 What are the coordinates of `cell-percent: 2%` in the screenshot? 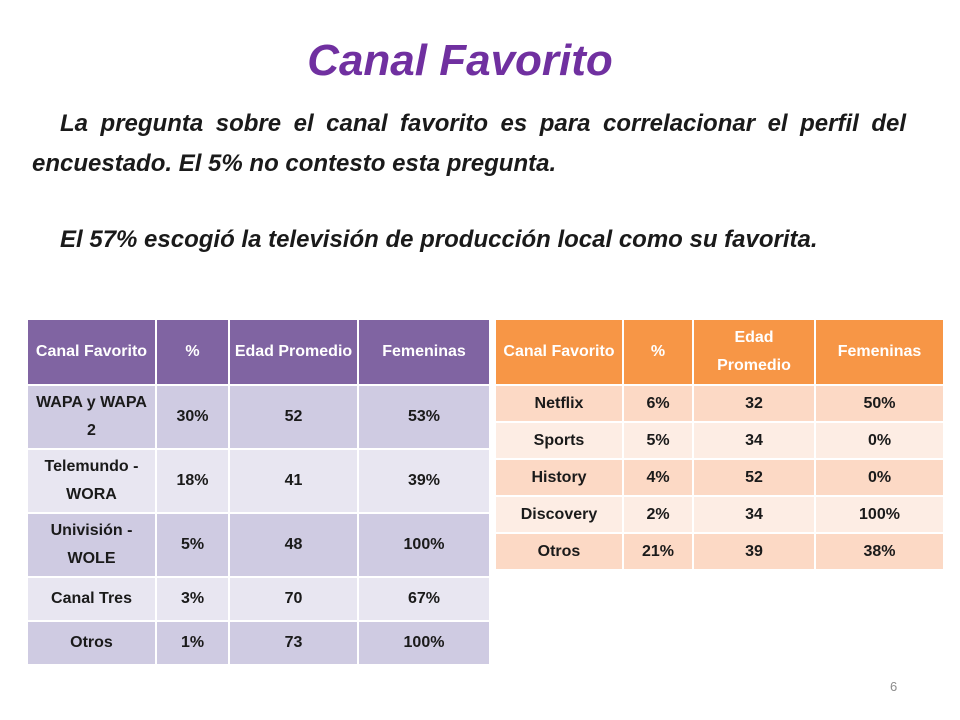 It's located at (658, 514).